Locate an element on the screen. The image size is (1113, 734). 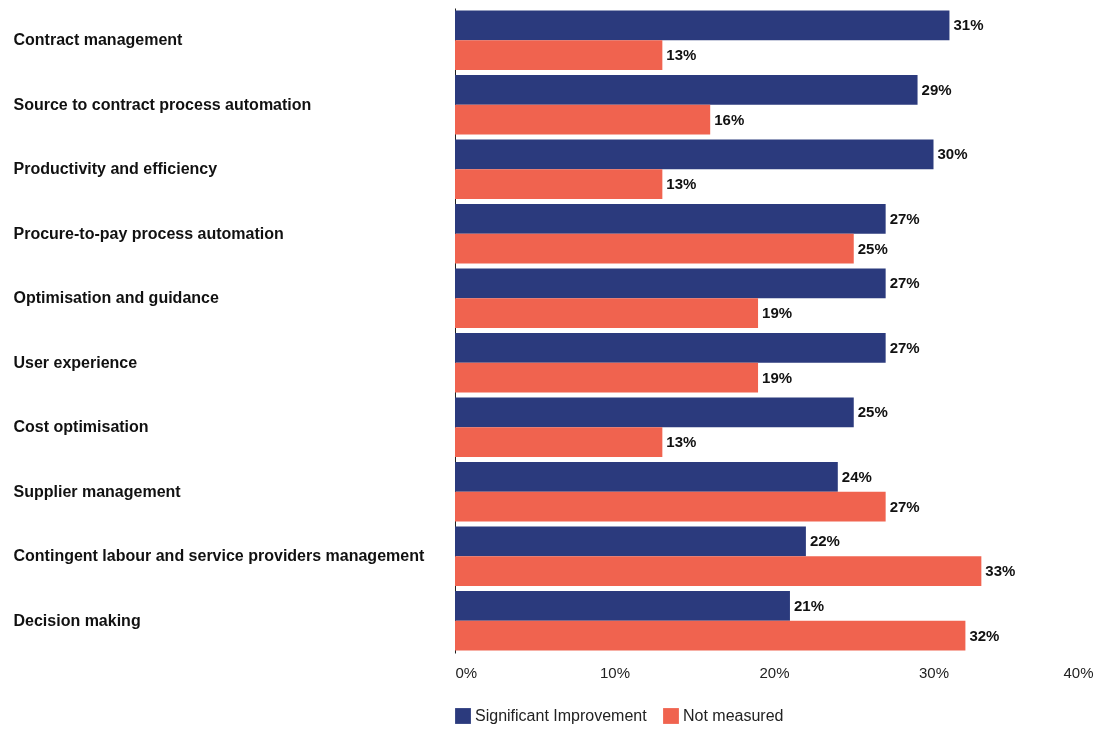
y-tick-label: Productivity and efficiency is located at coordinates (115, 169).